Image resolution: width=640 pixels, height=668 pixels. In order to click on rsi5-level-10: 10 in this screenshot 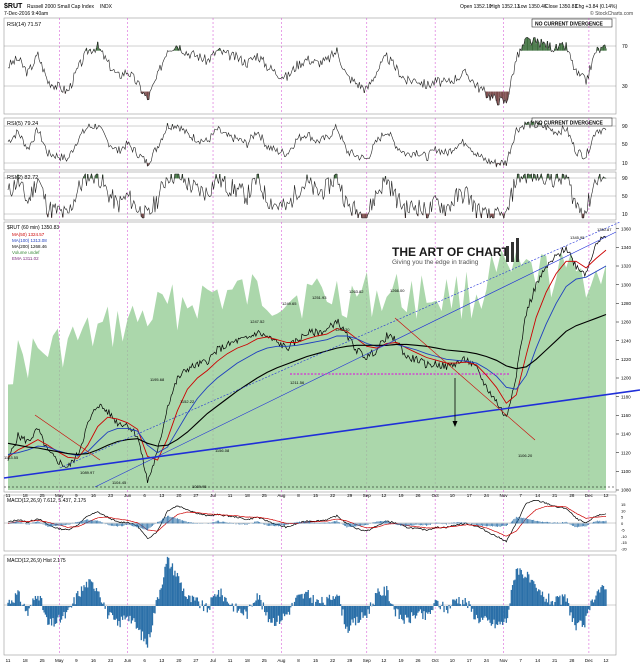, I will do `click(625, 164)`.